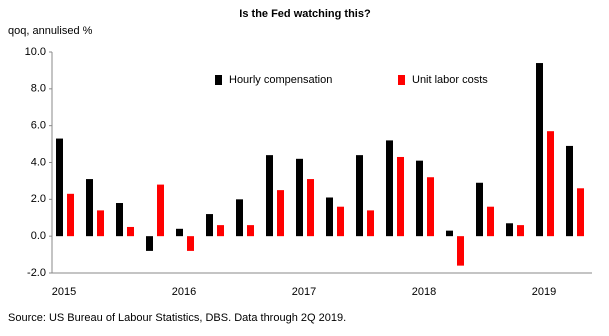  I want to click on x-tick-label: 2017, so click(304, 292).